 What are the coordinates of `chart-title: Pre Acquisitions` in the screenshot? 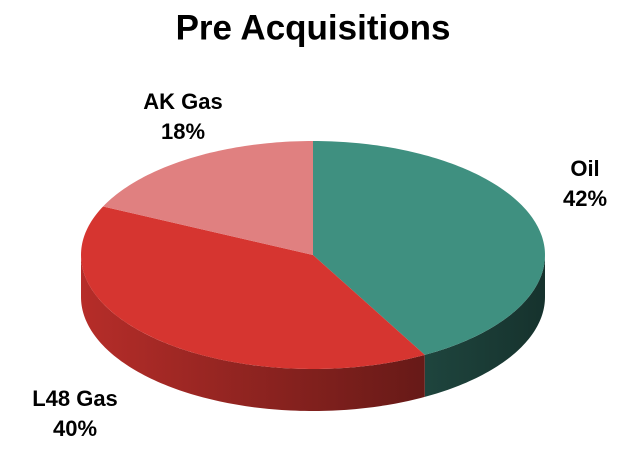 It's located at (313, 27).